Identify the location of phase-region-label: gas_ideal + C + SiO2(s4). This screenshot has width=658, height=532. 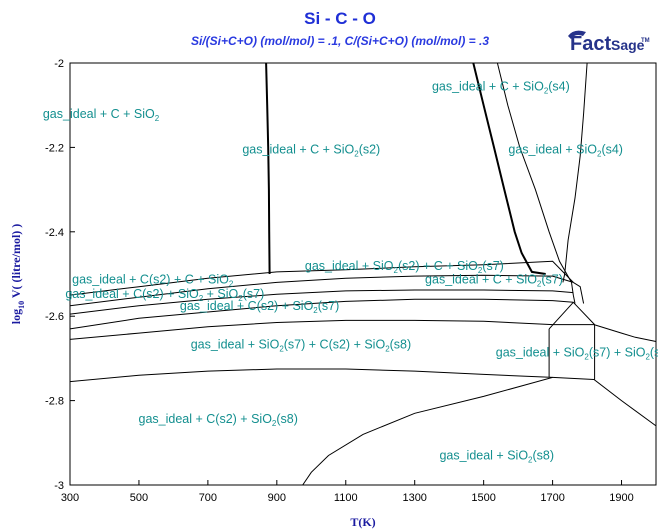
(501, 87).